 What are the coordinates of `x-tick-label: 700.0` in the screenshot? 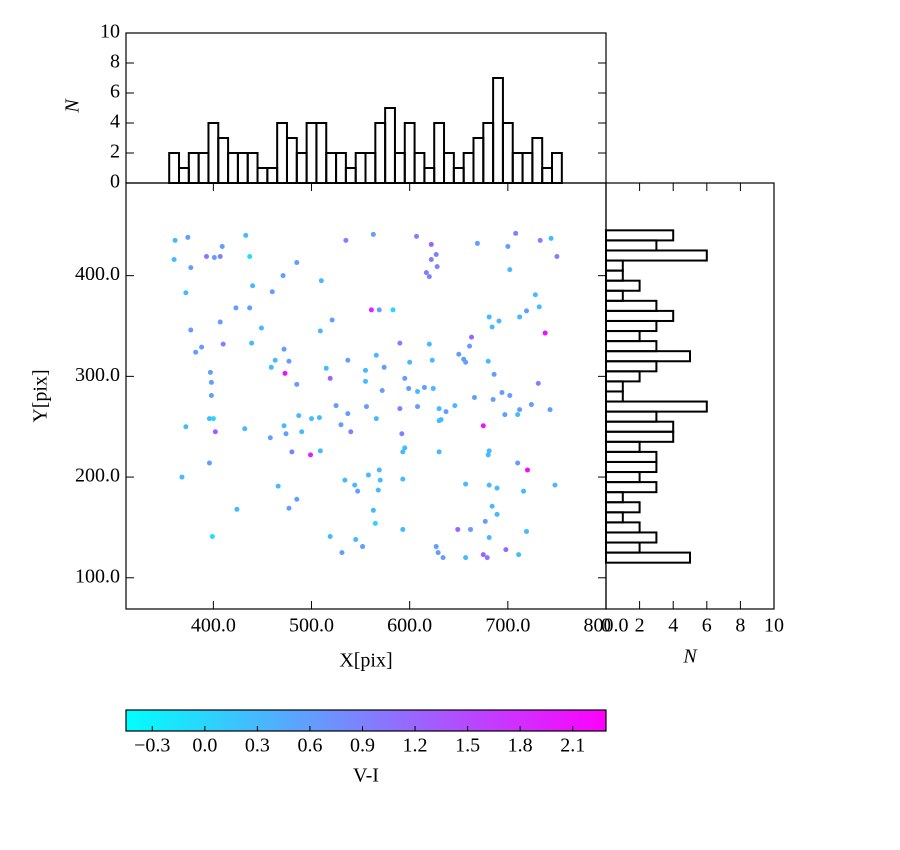 It's located at (507, 626).